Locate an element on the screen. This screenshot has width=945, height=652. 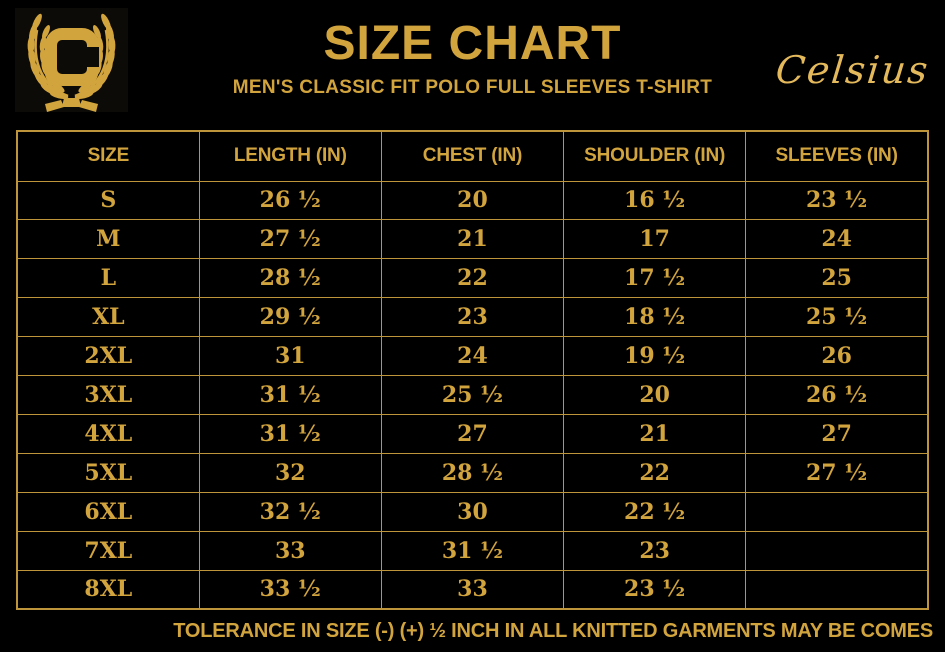
table-row: 8XL 33 ½ 33 23 ½ is located at coordinates (472, 589).